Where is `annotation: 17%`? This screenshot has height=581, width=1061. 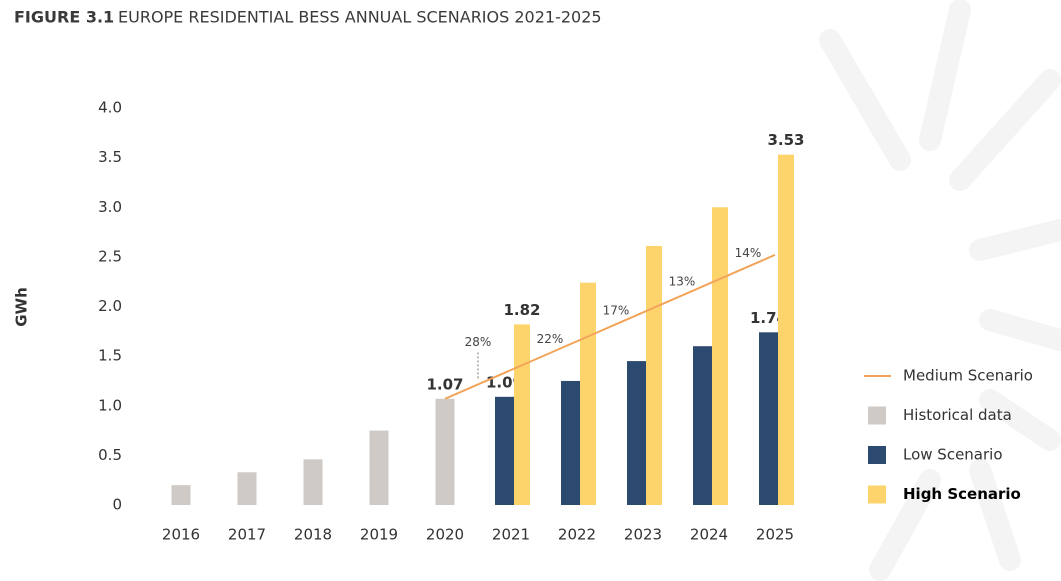
annotation: 17% is located at coordinates (616, 310).